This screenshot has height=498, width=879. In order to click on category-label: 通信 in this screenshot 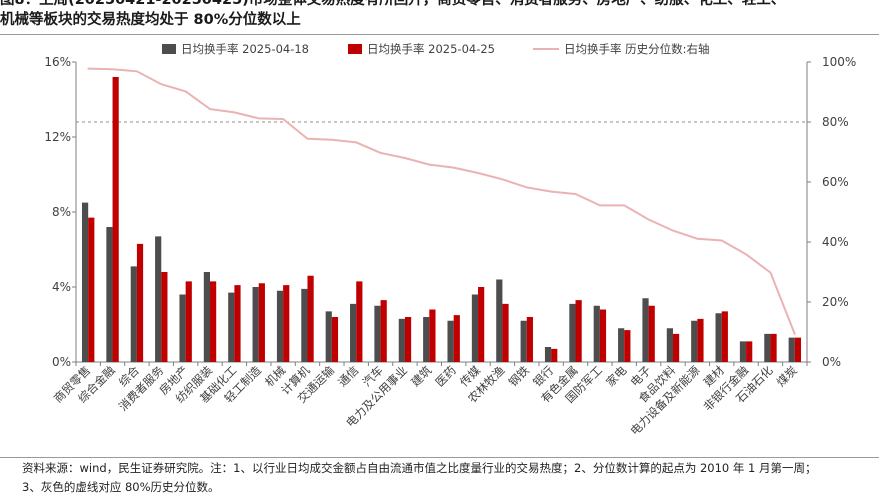, I will do `click(348, 376)`.